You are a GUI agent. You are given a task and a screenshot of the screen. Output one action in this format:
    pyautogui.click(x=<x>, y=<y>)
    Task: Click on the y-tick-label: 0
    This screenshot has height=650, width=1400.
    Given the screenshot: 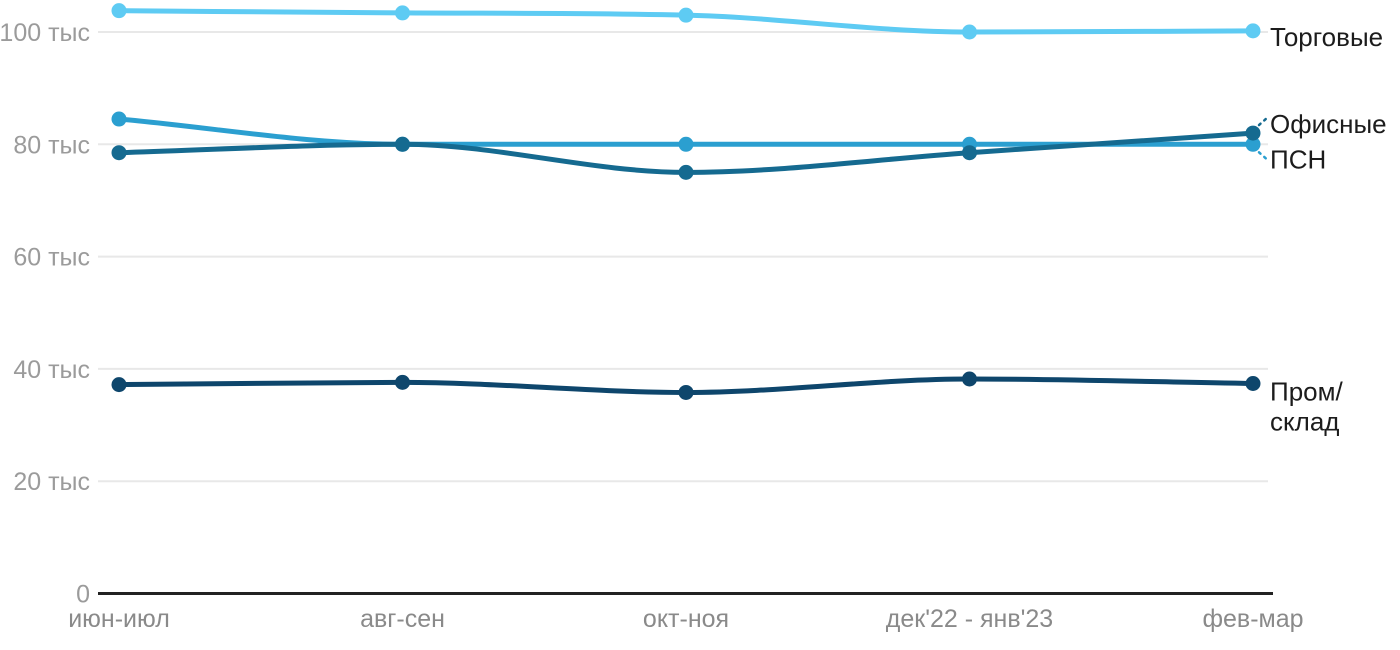 What is the action you would take?
    pyautogui.click(x=83, y=595)
    